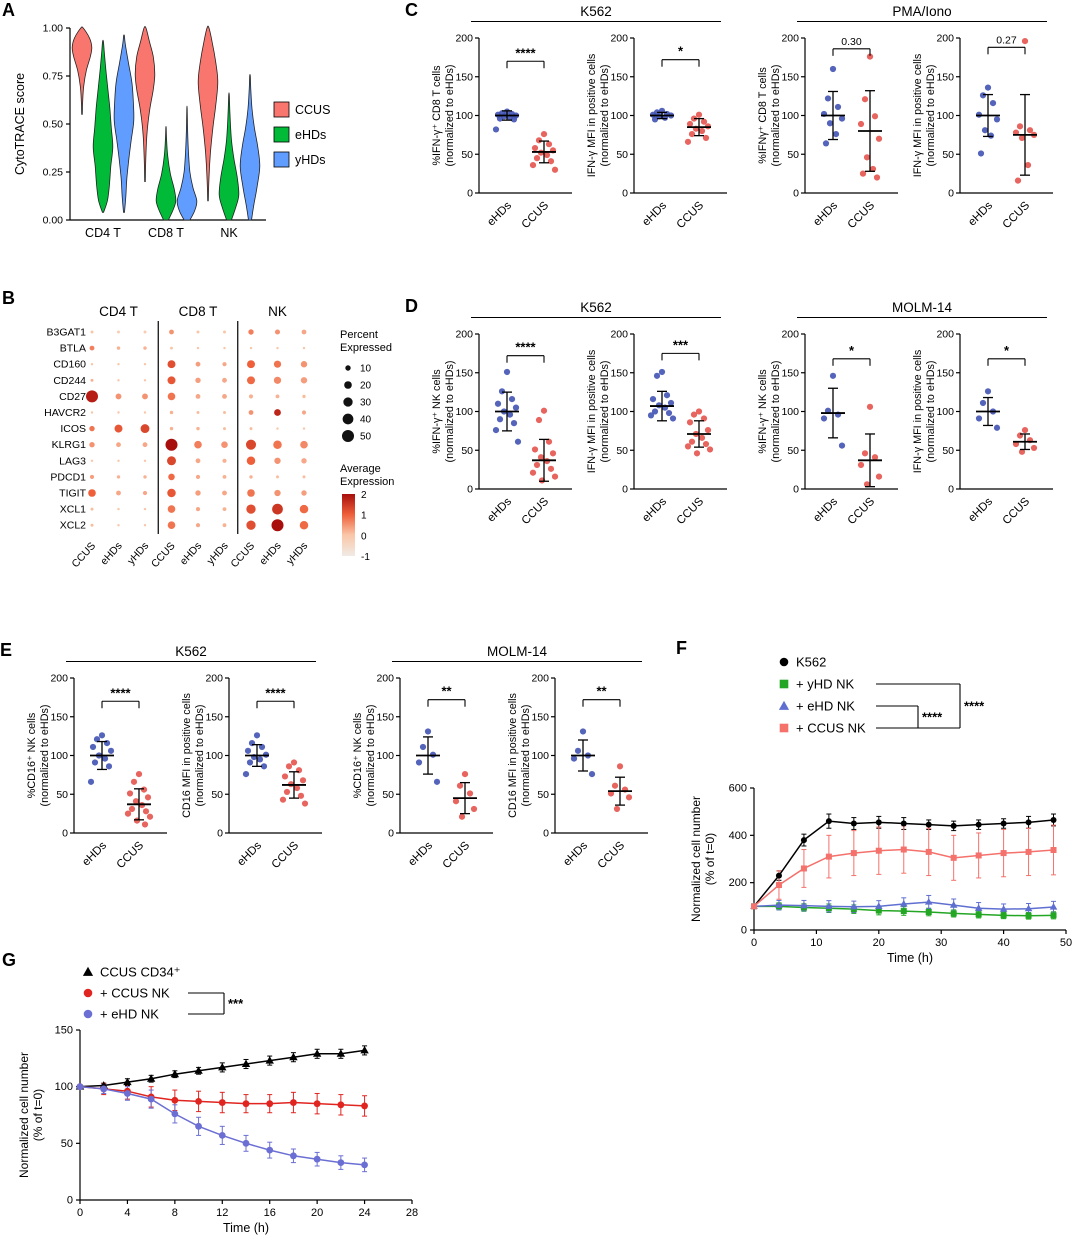 The height and width of the screenshot is (1255, 1080). Describe the element at coordinates (127, 1213) in the screenshot. I see `svg-text: 4` at that location.